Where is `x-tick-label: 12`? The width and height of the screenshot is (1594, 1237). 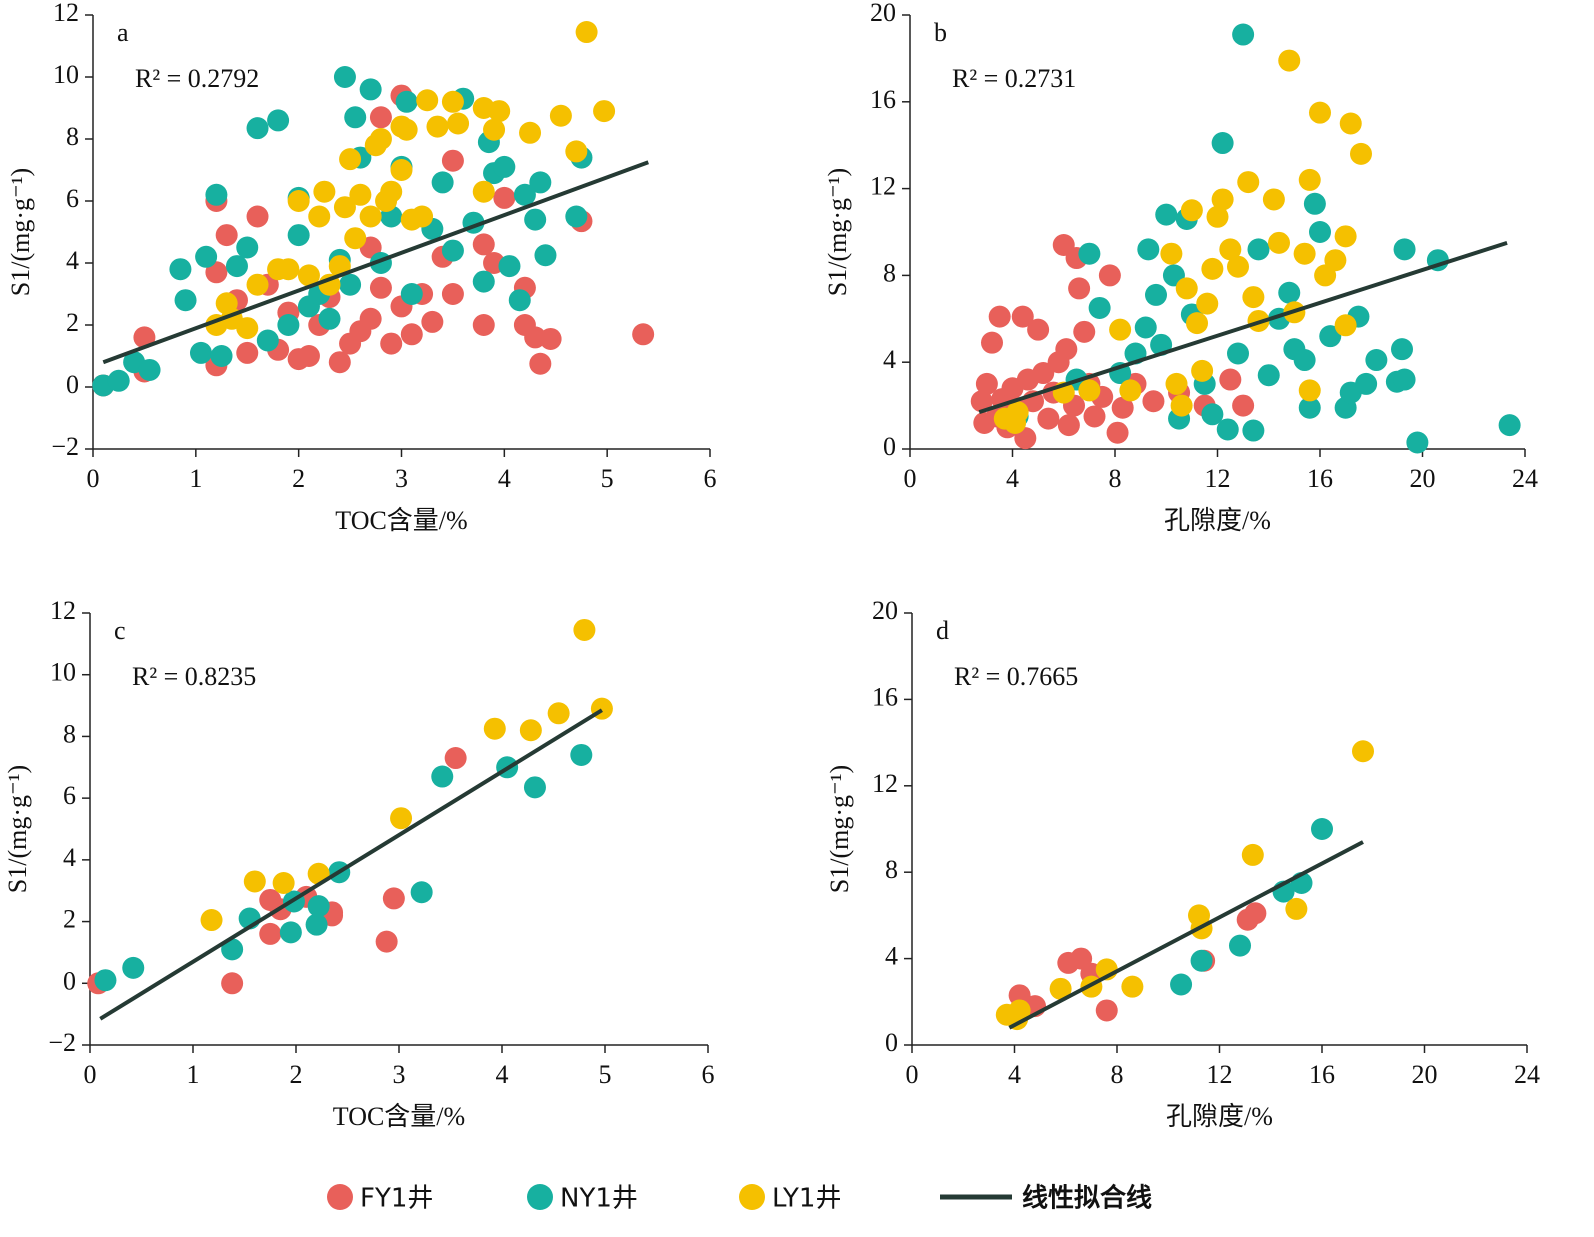
x-tick-label: 12 is located at coordinates (1218, 478).